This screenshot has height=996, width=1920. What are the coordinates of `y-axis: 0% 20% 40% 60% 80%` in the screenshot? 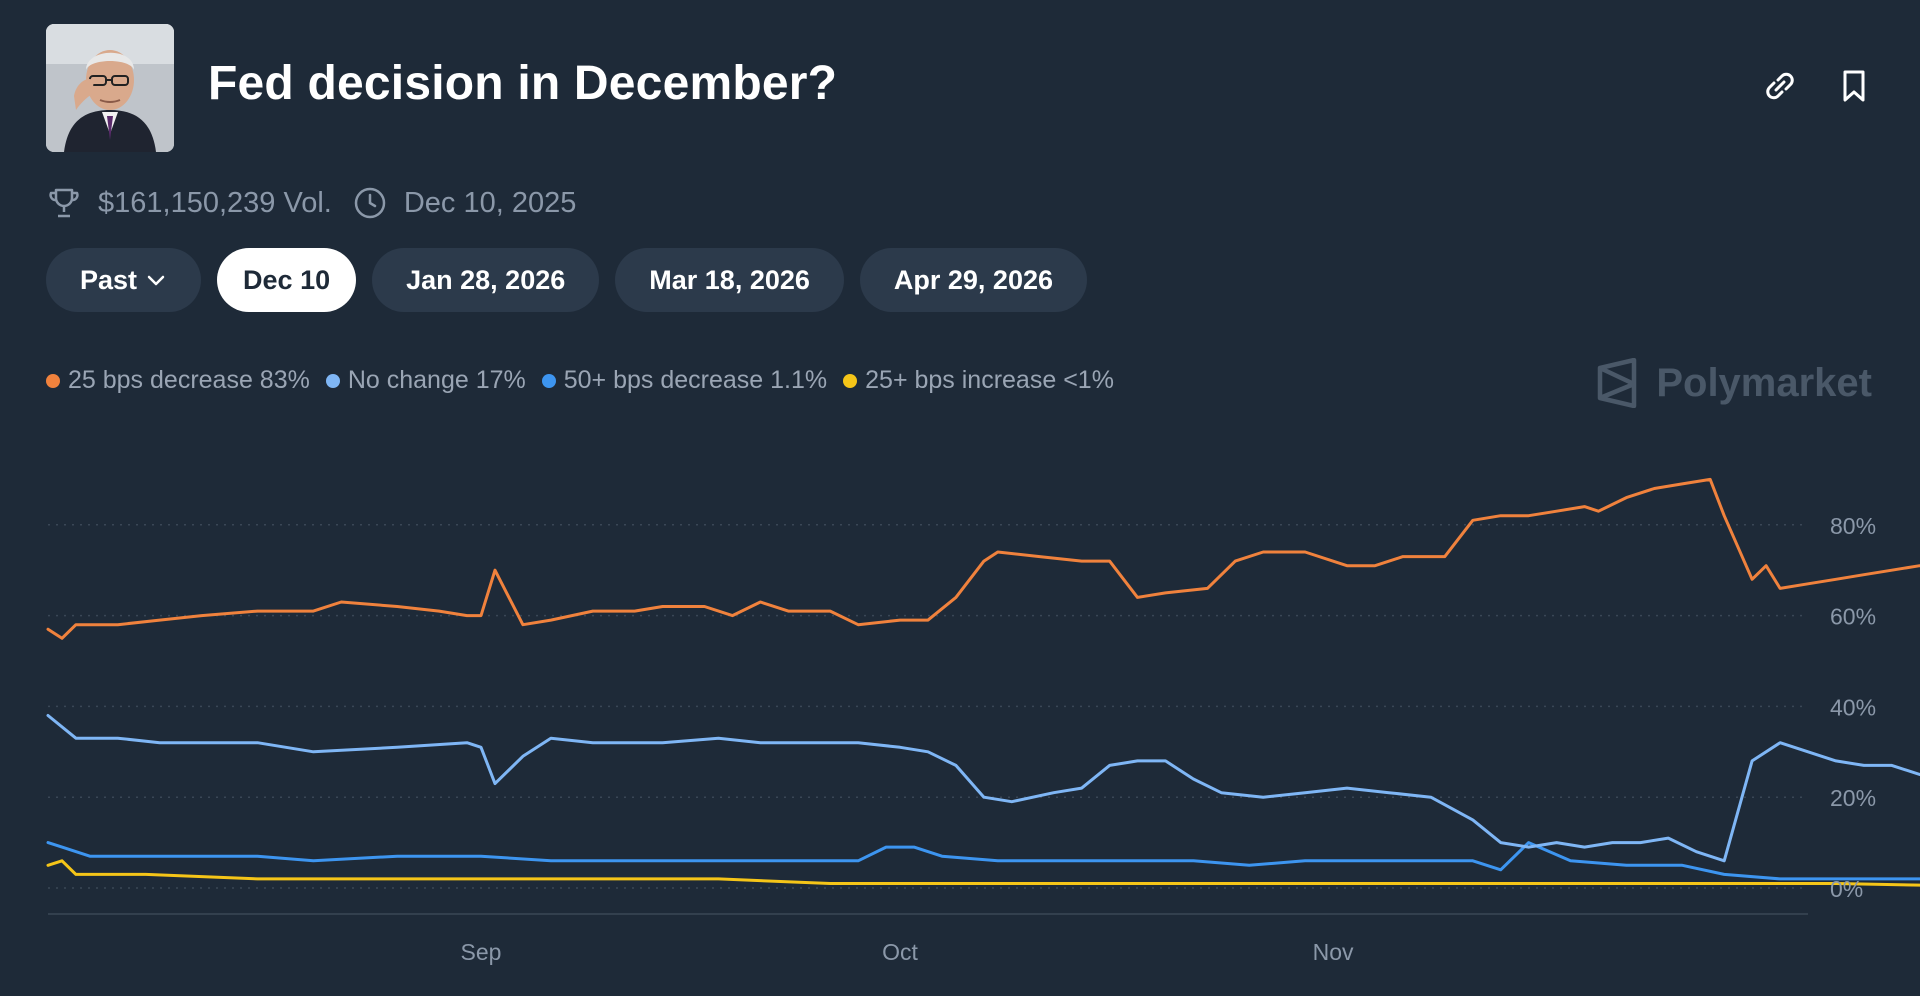 It's located at (1853, 707).